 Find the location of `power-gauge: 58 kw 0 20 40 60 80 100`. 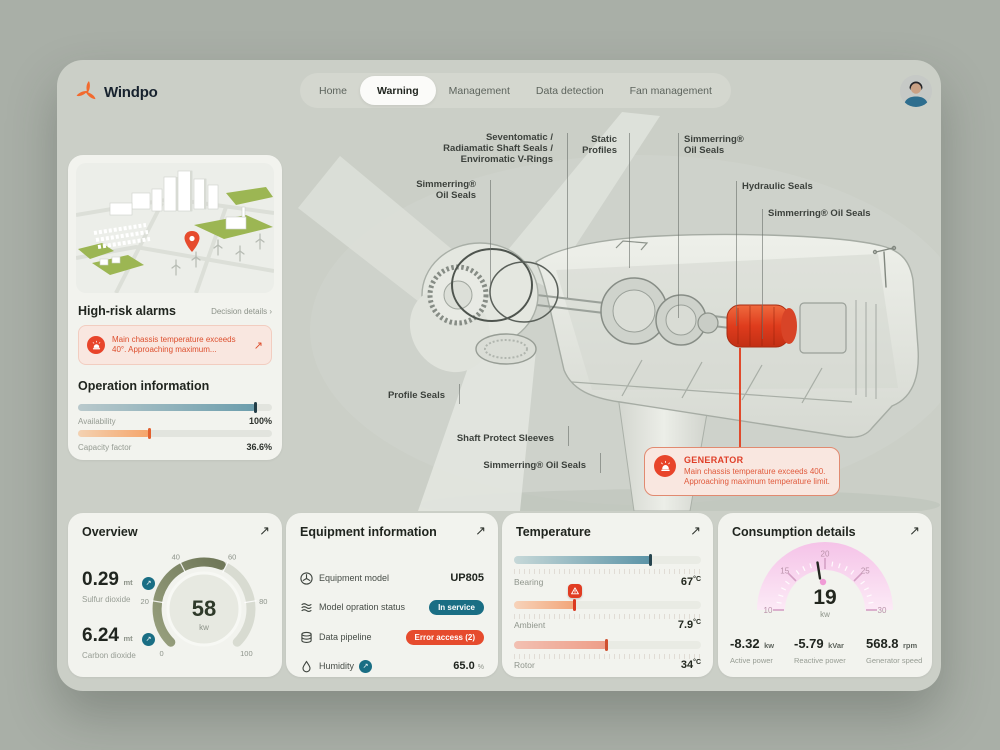

power-gauge: 58 kw 0 20 40 60 80 100 is located at coordinates (204, 606).